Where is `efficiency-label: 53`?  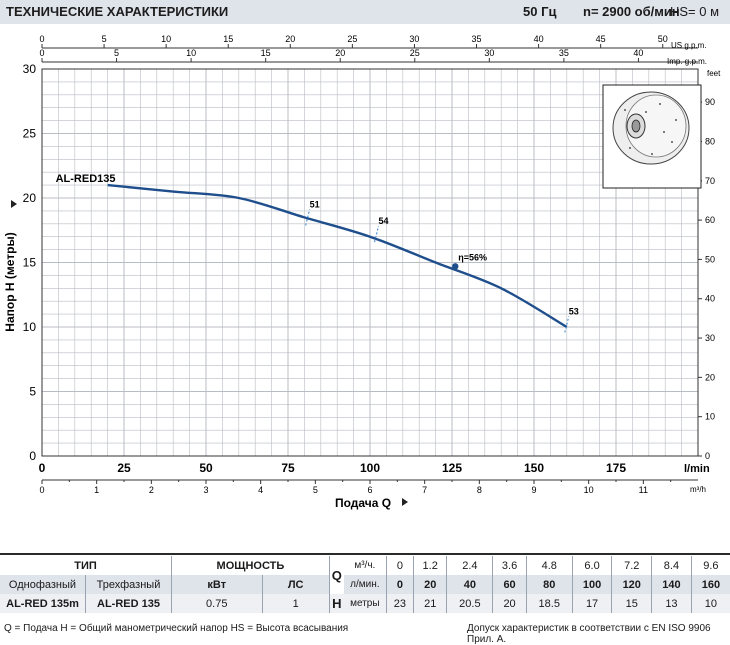 efficiency-label: 53 is located at coordinates (574, 311).